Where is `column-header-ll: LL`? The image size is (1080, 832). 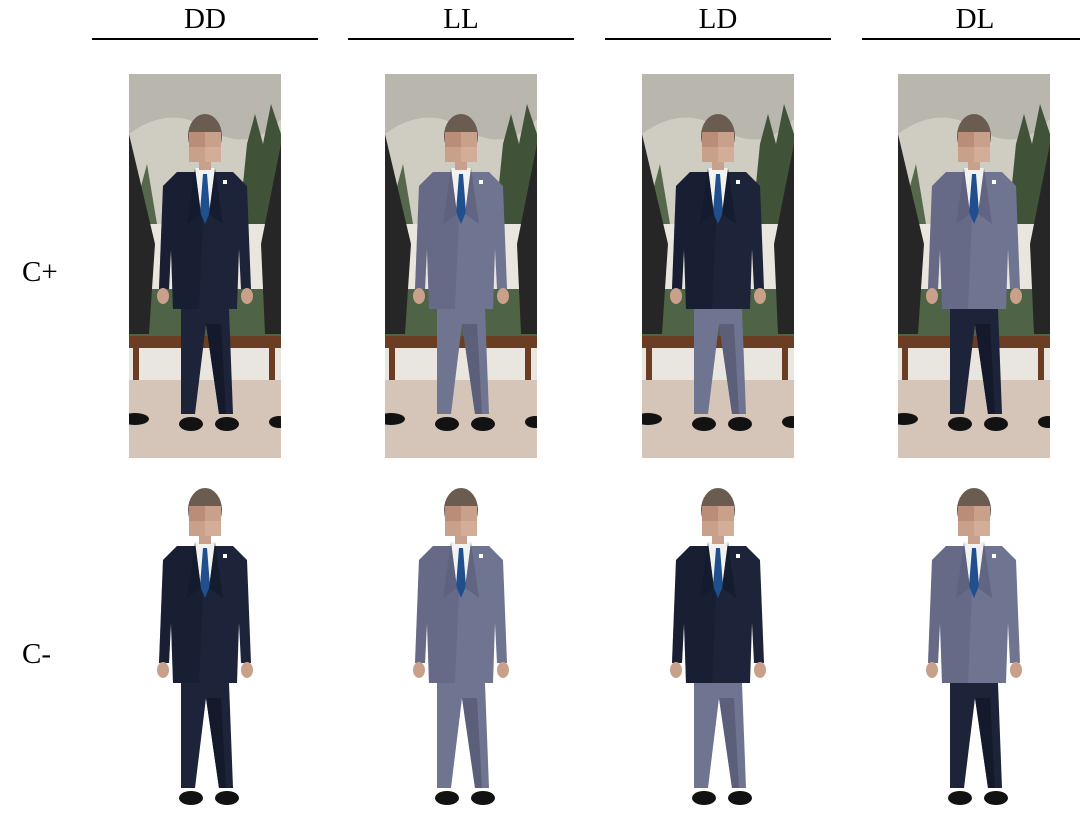
column-header-ll: LL is located at coordinates (461, 20).